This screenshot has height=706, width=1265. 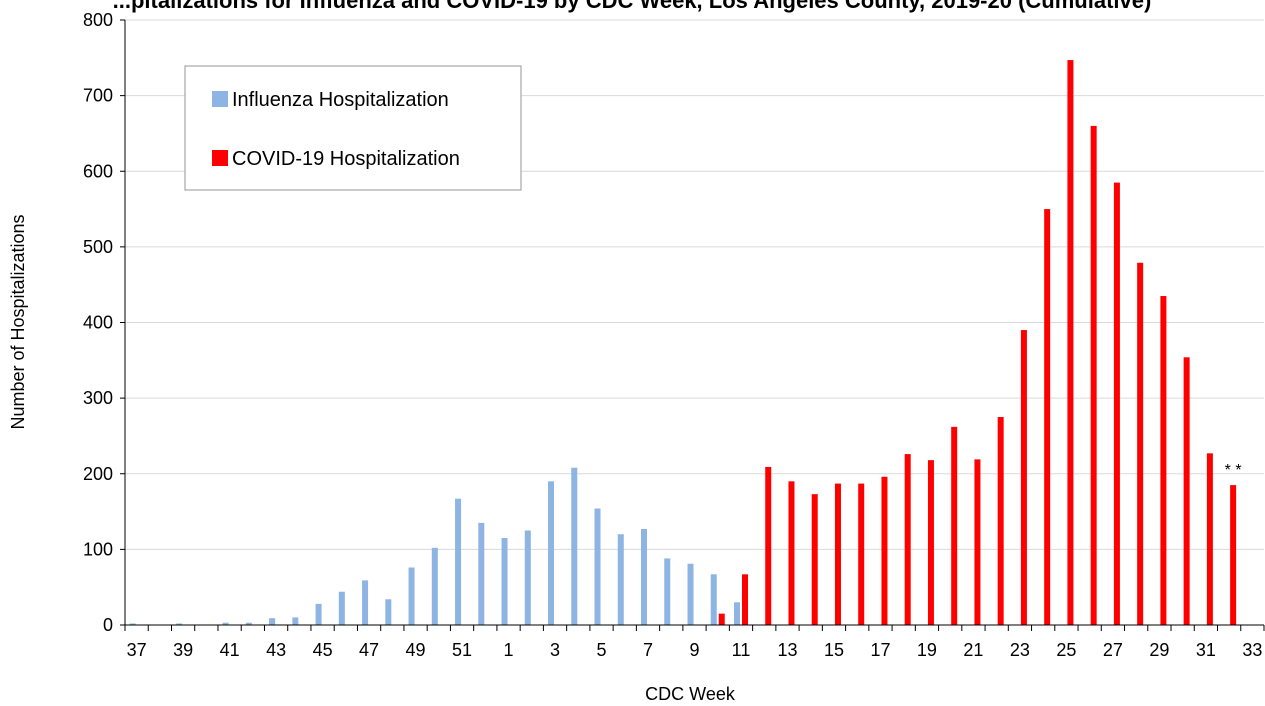 What do you see at coordinates (276, 650) in the screenshot?
I see `x-tick-label: 43` at bounding box center [276, 650].